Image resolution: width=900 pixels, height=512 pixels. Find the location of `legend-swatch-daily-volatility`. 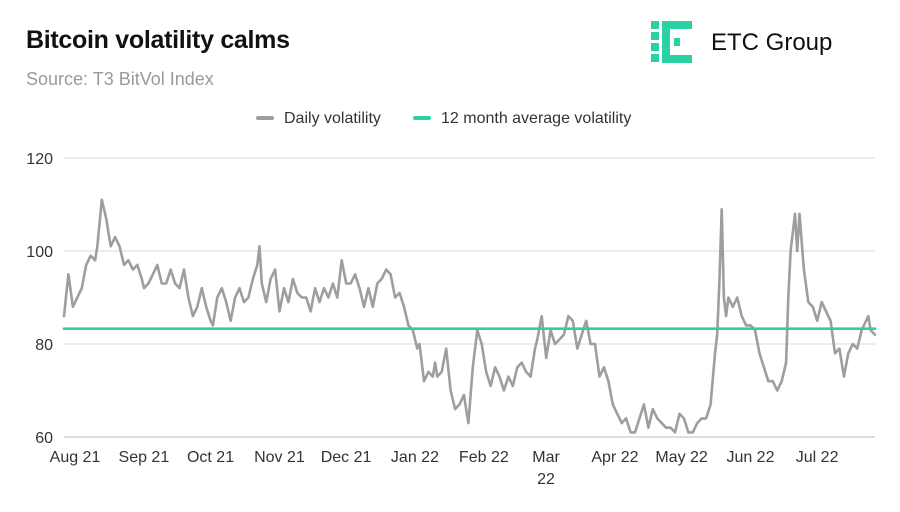

legend-swatch-daily-volatility is located at coordinates (265, 117).